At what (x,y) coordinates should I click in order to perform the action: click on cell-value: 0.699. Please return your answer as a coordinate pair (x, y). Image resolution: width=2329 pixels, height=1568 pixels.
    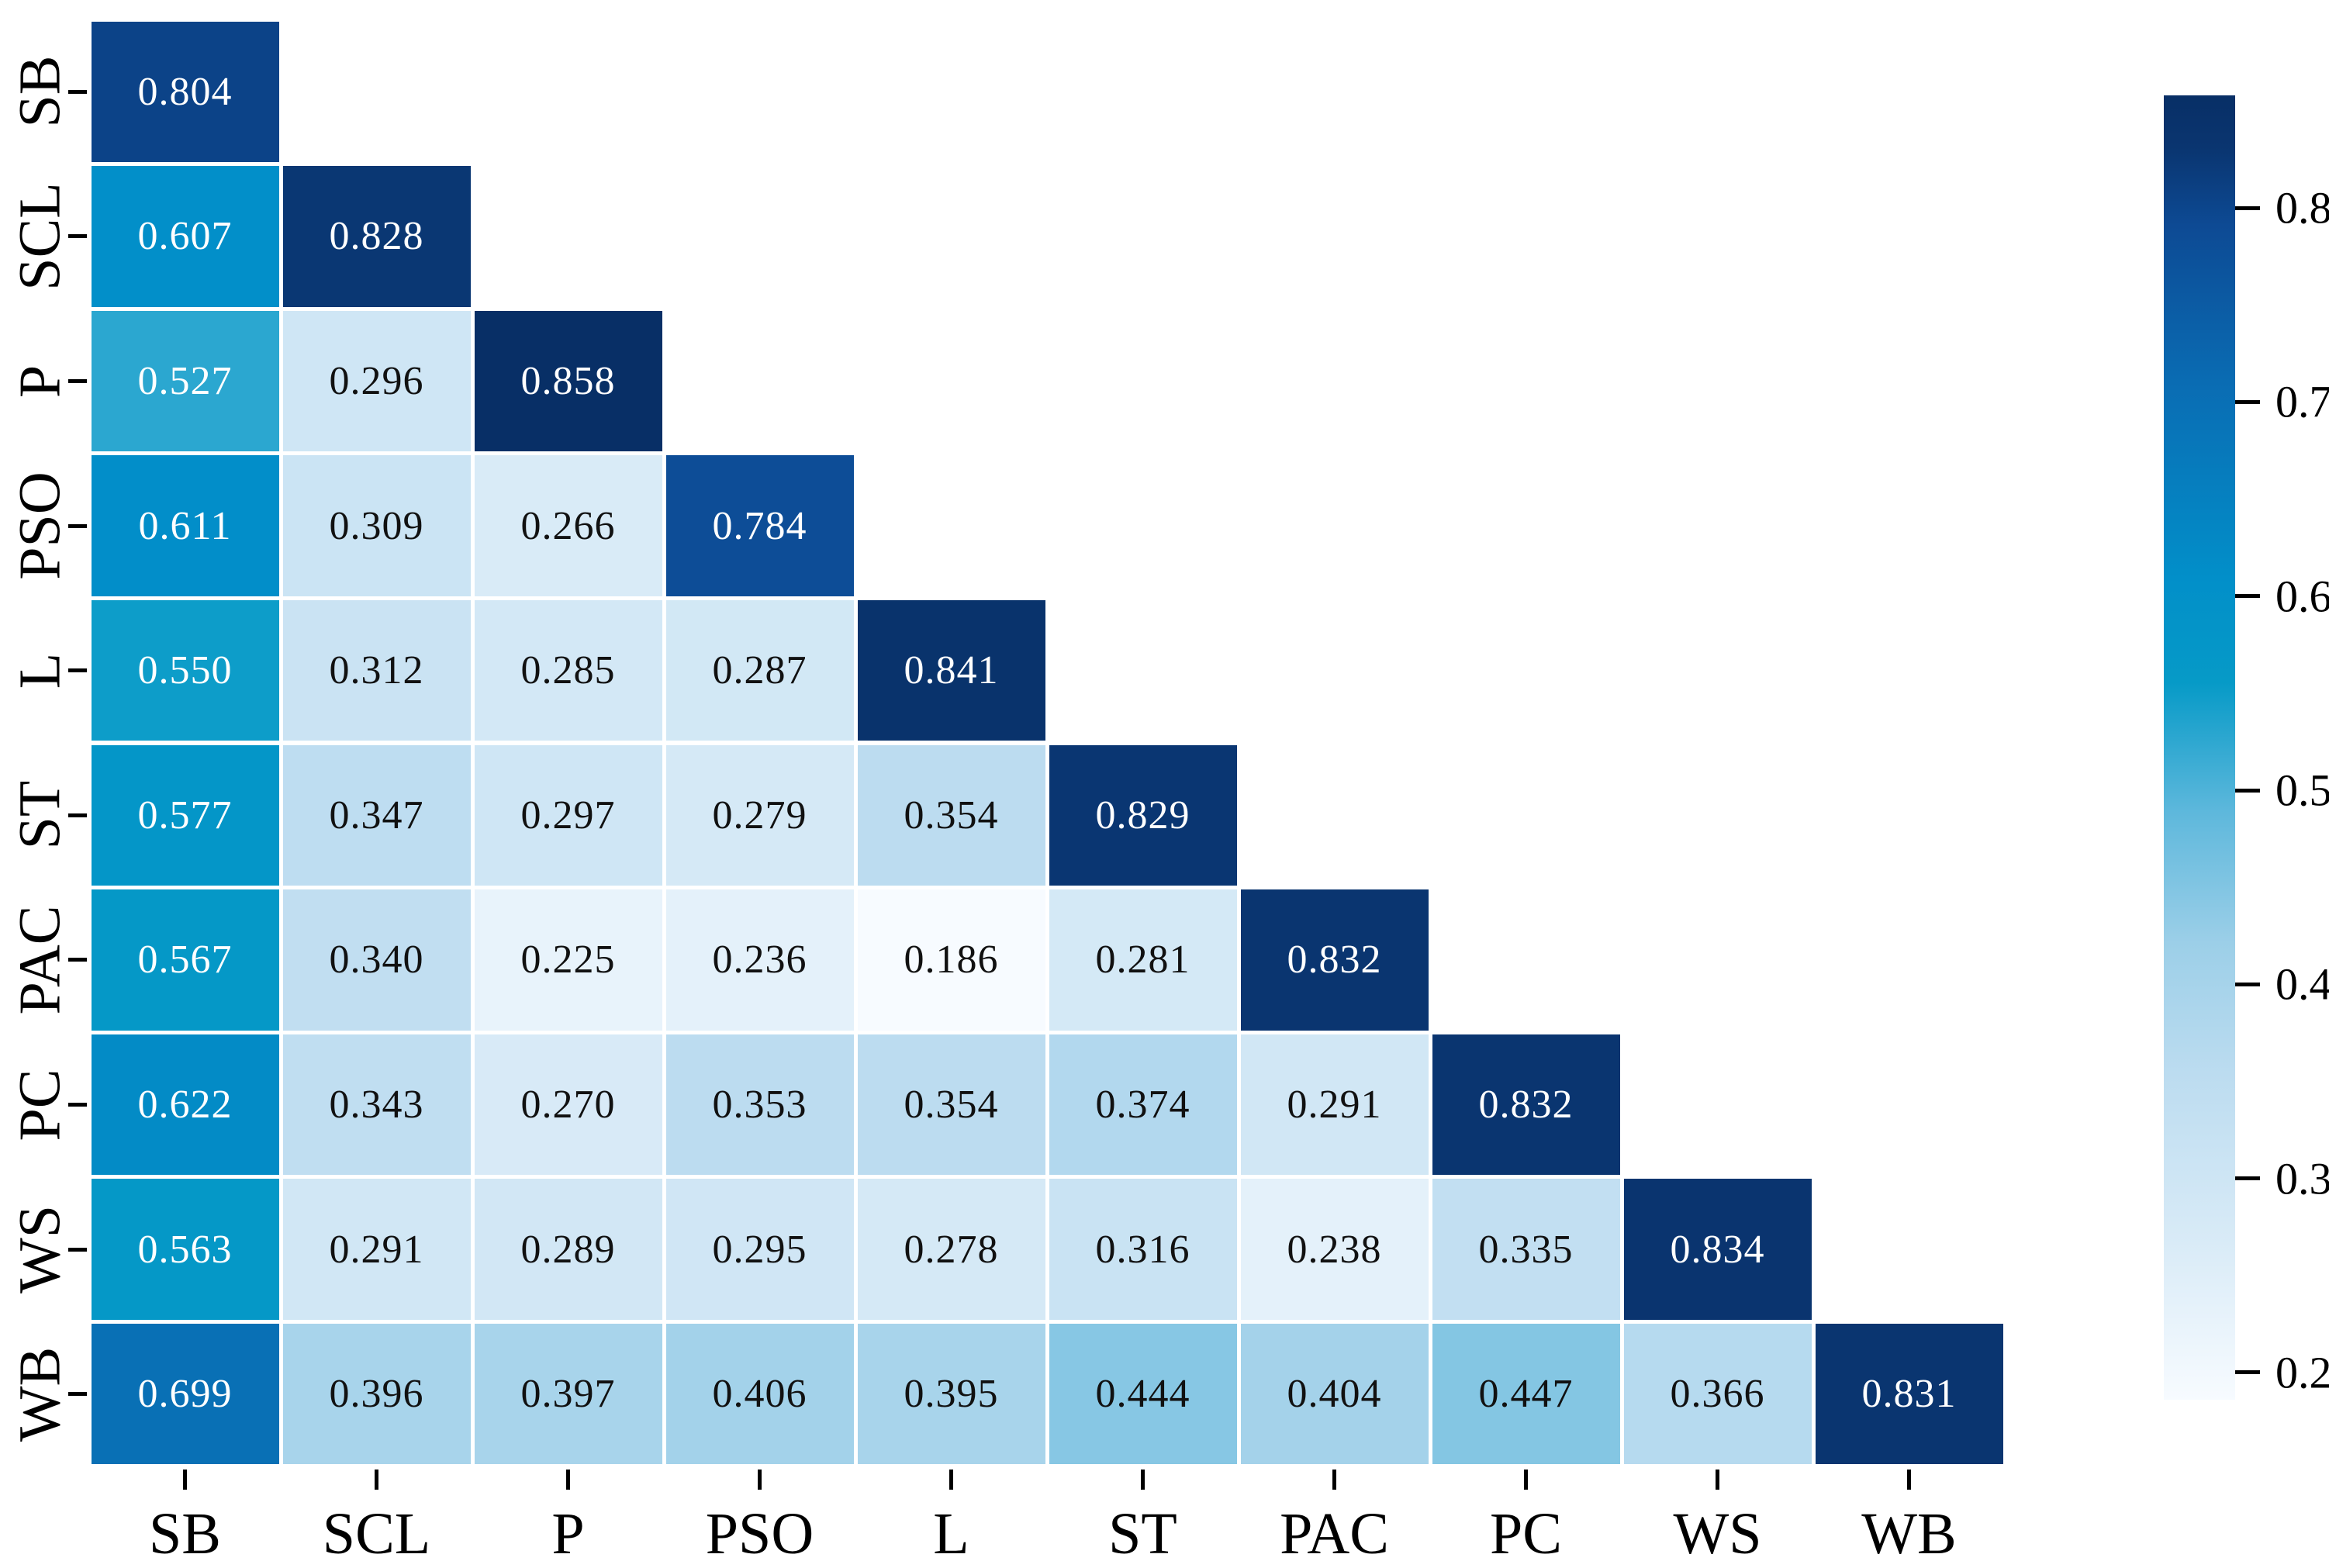
    Looking at the image, I should click on (185, 1394).